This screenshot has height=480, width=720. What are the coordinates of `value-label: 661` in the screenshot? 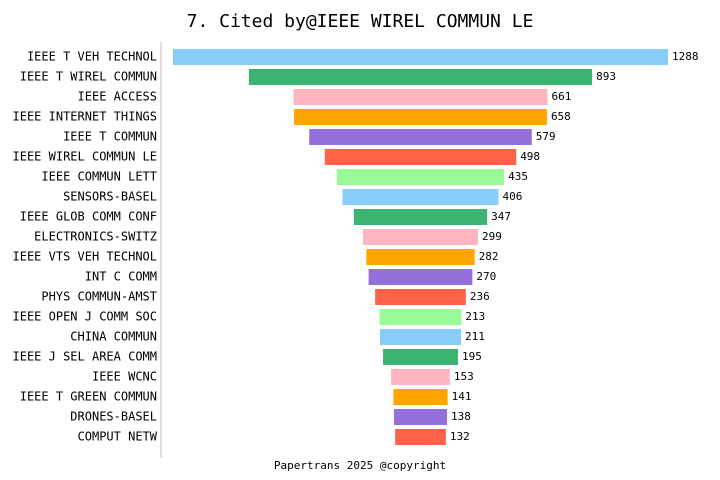 It's located at (562, 96).